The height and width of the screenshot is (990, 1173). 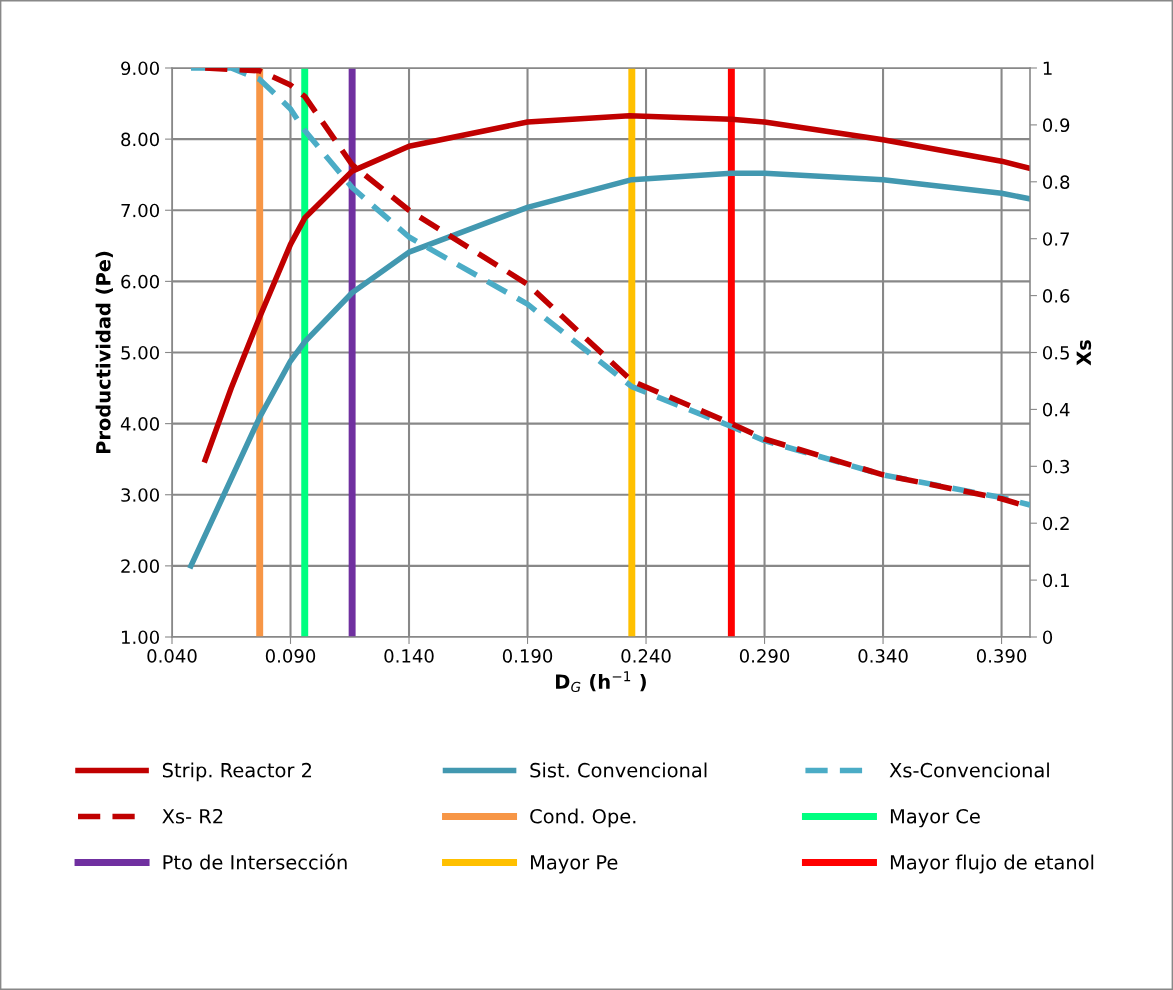 What do you see at coordinates (140, 495) in the screenshot?
I see `y-tick-label: 3.00` at bounding box center [140, 495].